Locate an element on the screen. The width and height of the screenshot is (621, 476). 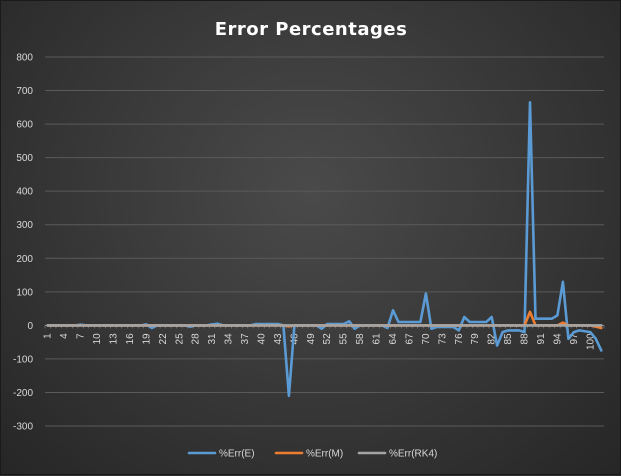
x-tick-label: 40 is located at coordinates (261, 339).